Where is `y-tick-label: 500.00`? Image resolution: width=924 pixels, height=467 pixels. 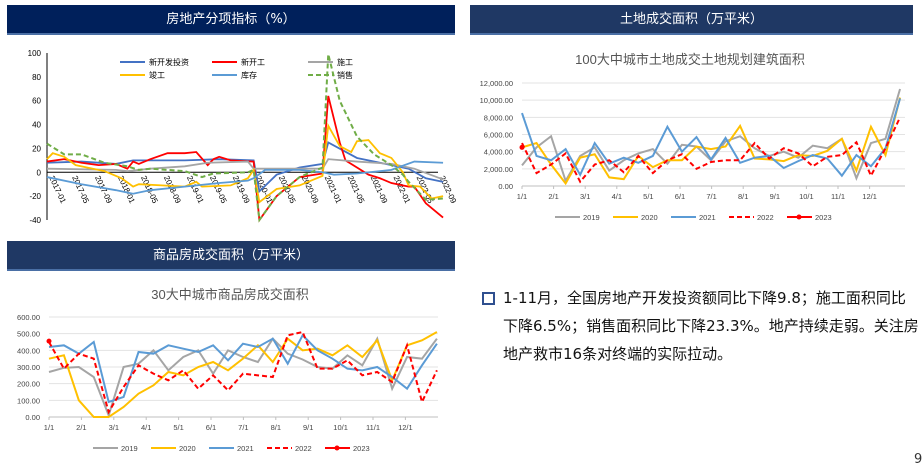 y-tick-label: 500.00 is located at coordinates (28, 334).